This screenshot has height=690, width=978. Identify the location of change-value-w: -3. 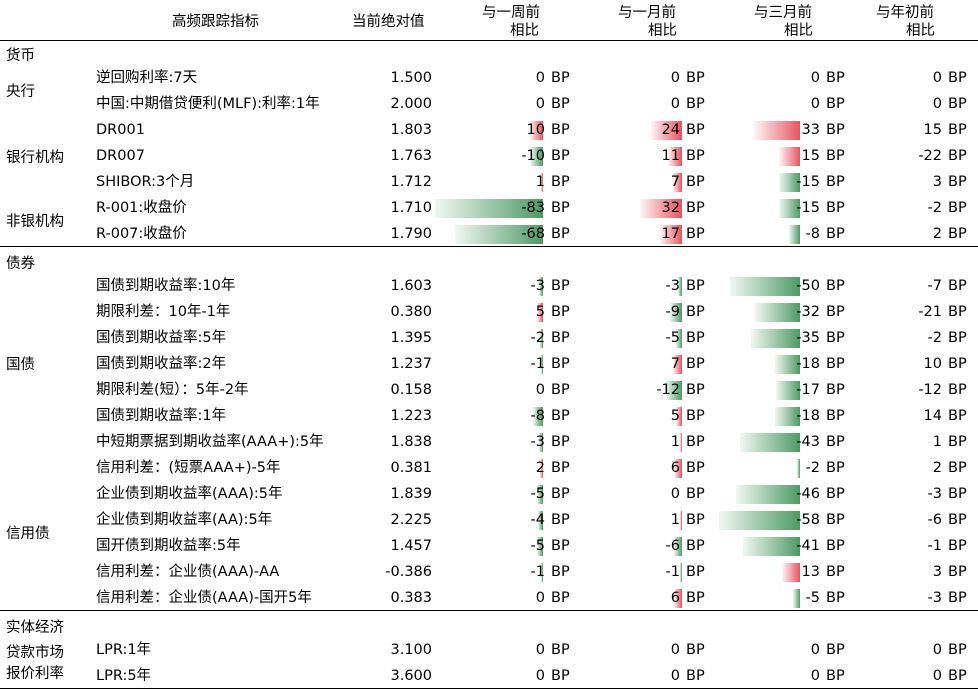
(537, 442).